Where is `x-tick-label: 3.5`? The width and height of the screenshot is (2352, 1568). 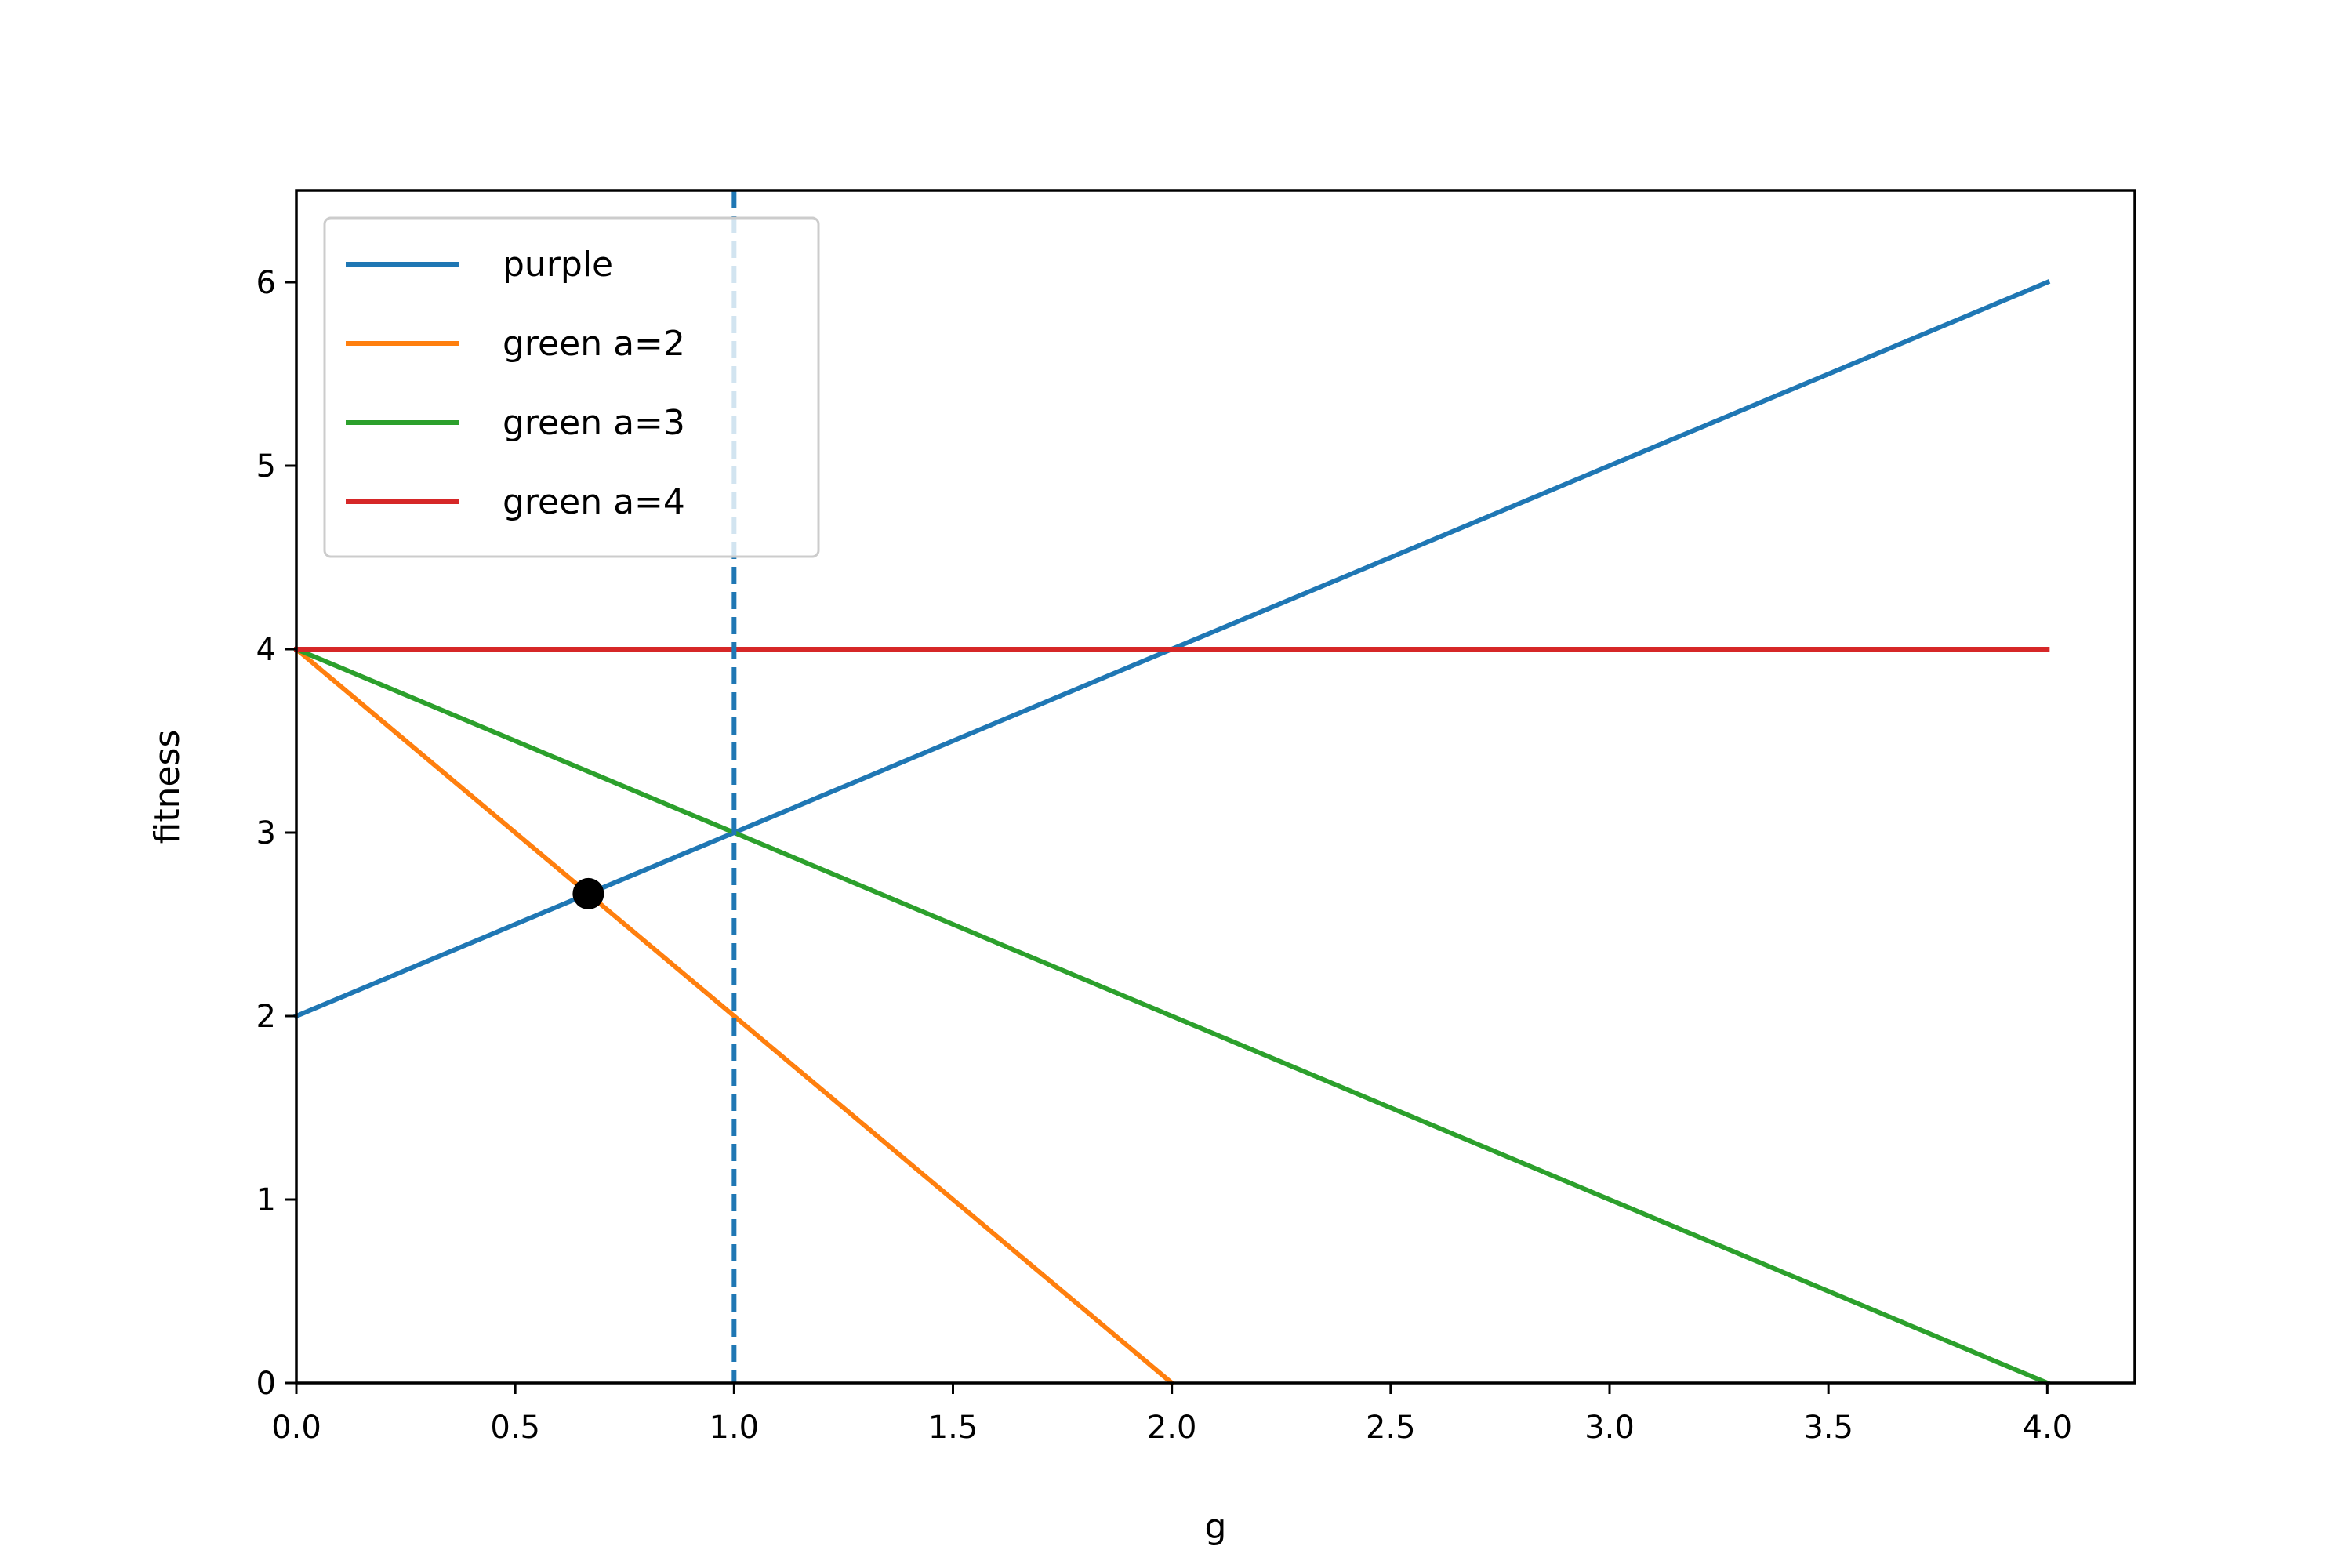
x-tick-label: 3.5 is located at coordinates (1828, 1428).